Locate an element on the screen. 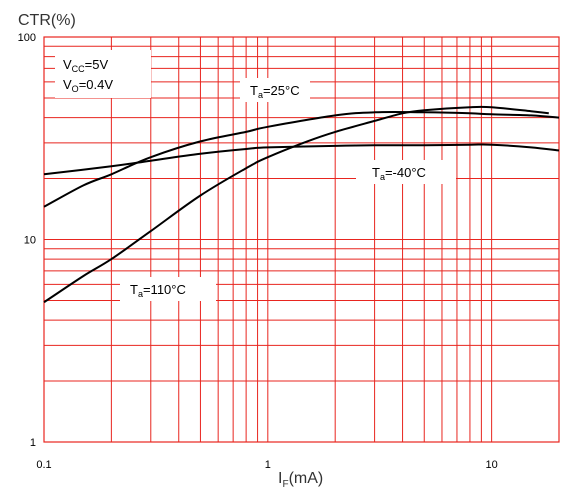 This screenshot has height=488, width=563. label-bg-110c is located at coordinates (168, 289).